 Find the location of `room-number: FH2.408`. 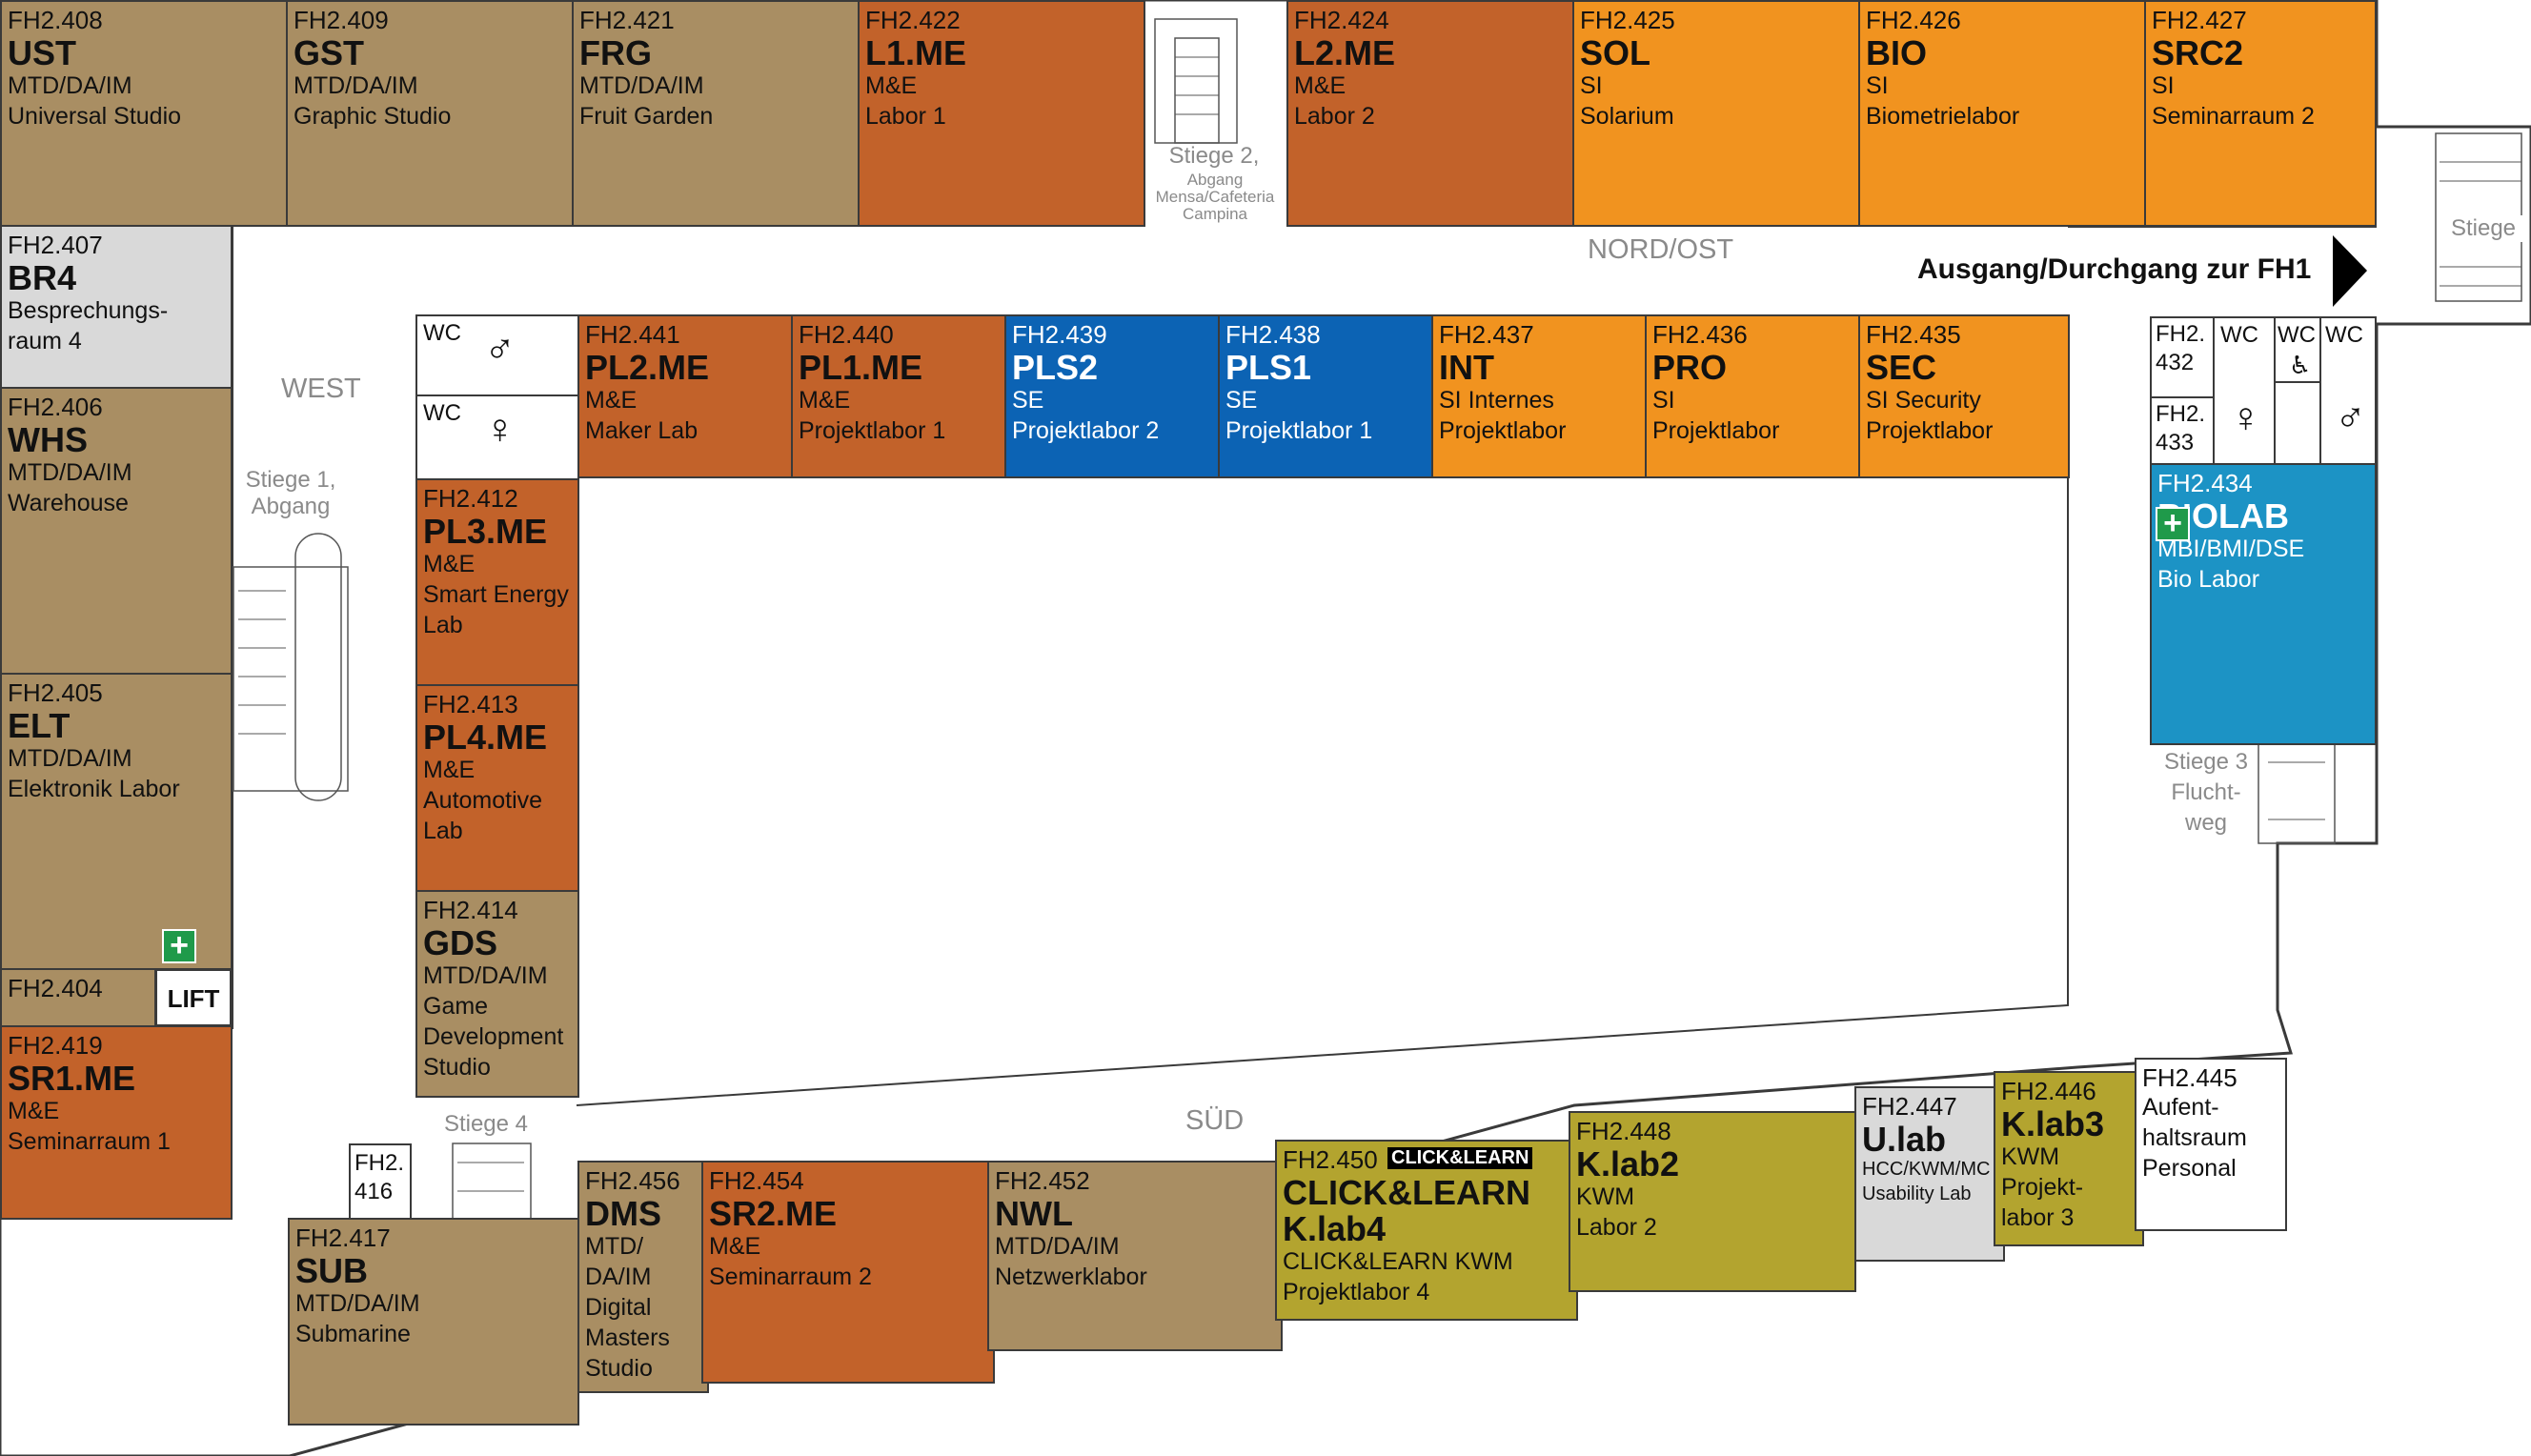

room-number: FH2.408 is located at coordinates (55, 20).